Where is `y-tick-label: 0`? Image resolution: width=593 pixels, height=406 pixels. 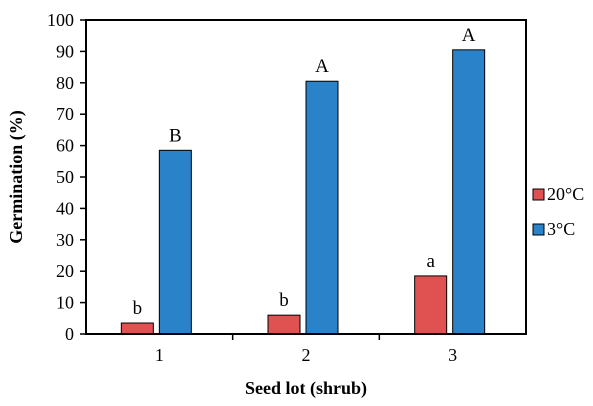 y-tick-label: 0 is located at coordinates (69, 334).